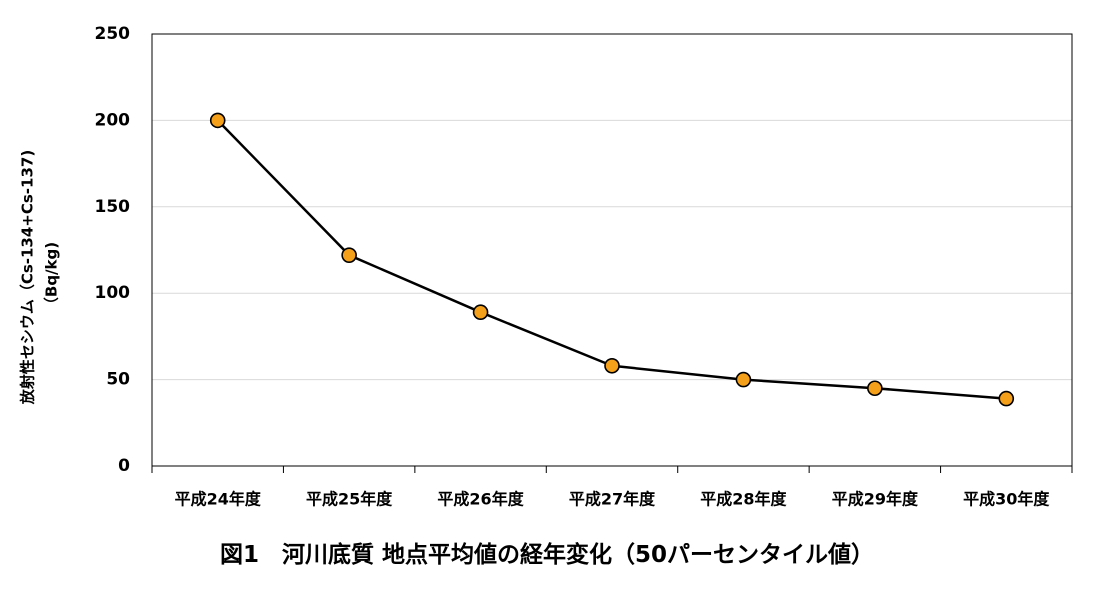 This screenshot has height=591, width=1094. What do you see at coordinates (28, 277) in the screenshot?
I see `y-axis-title-line1: 放射性セシウム（Cs-134+Cs-137)` at bounding box center [28, 277].